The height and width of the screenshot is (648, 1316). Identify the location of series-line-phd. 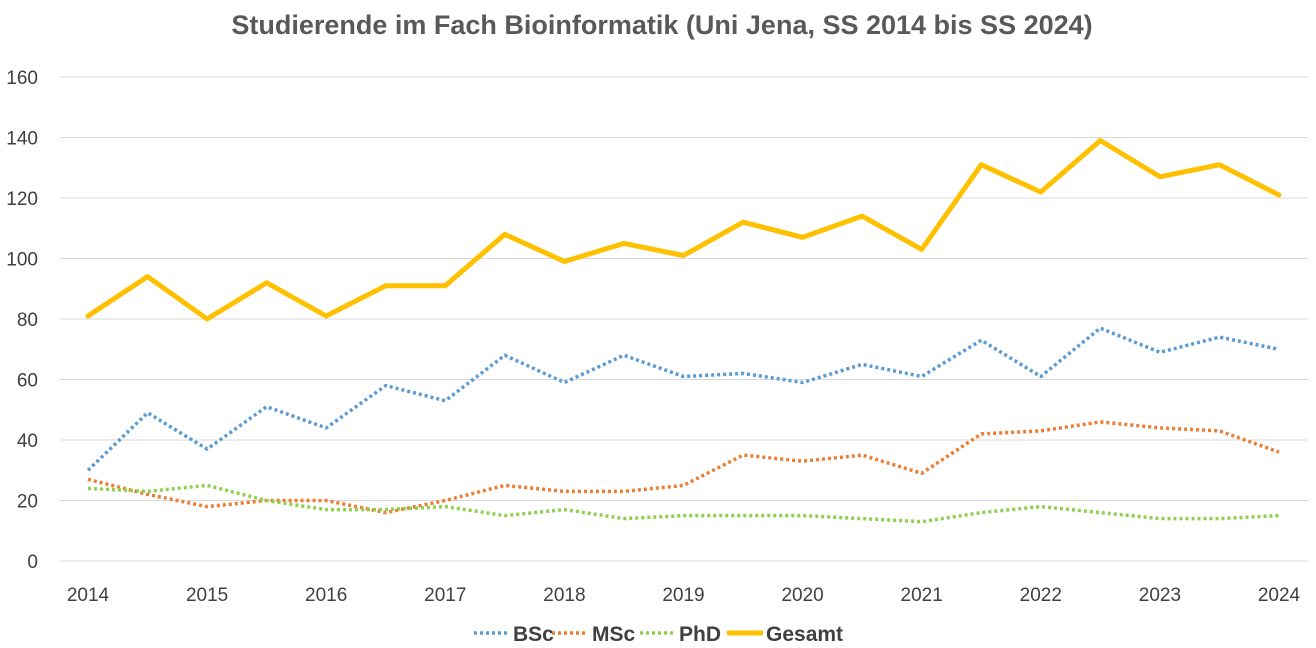
(683, 503).